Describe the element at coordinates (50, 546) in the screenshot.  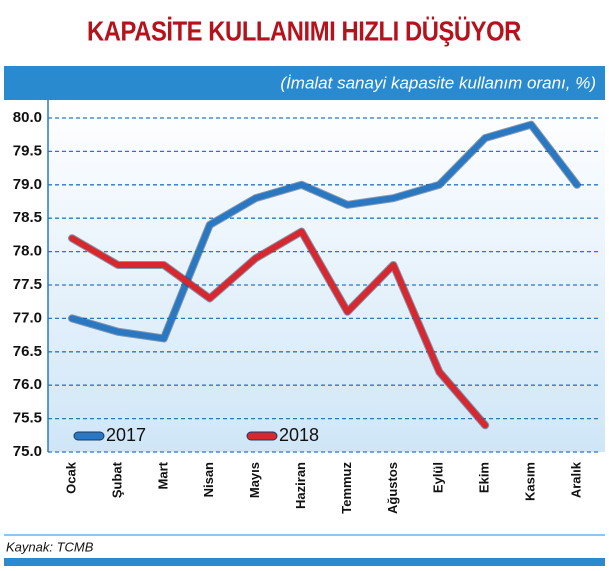
I see `source: Kaynak: TCMB` at that location.